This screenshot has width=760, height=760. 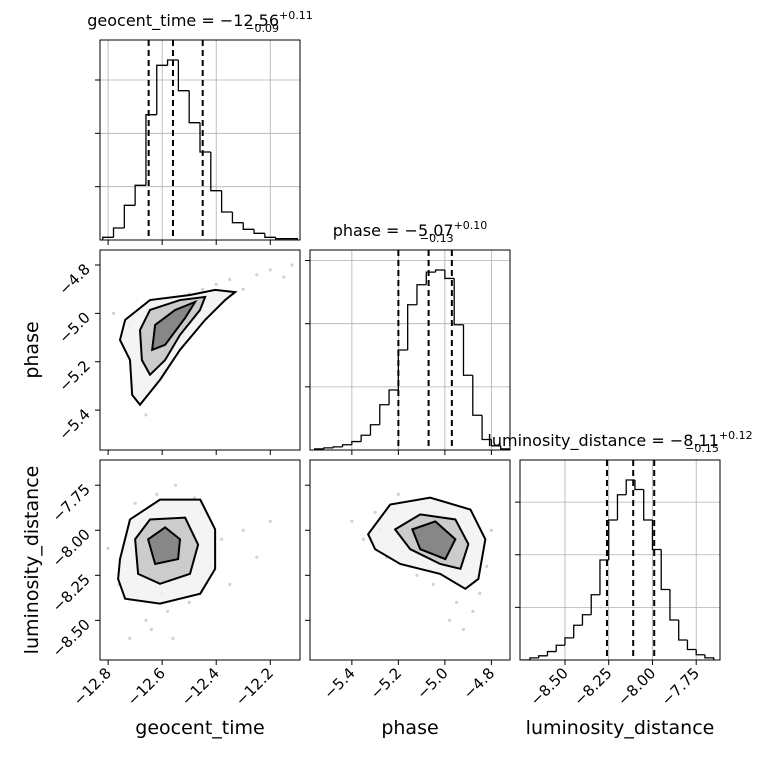 What do you see at coordinates (74, 279) in the screenshot?
I see `y-tick-label: −4.8` at bounding box center [74, 279].